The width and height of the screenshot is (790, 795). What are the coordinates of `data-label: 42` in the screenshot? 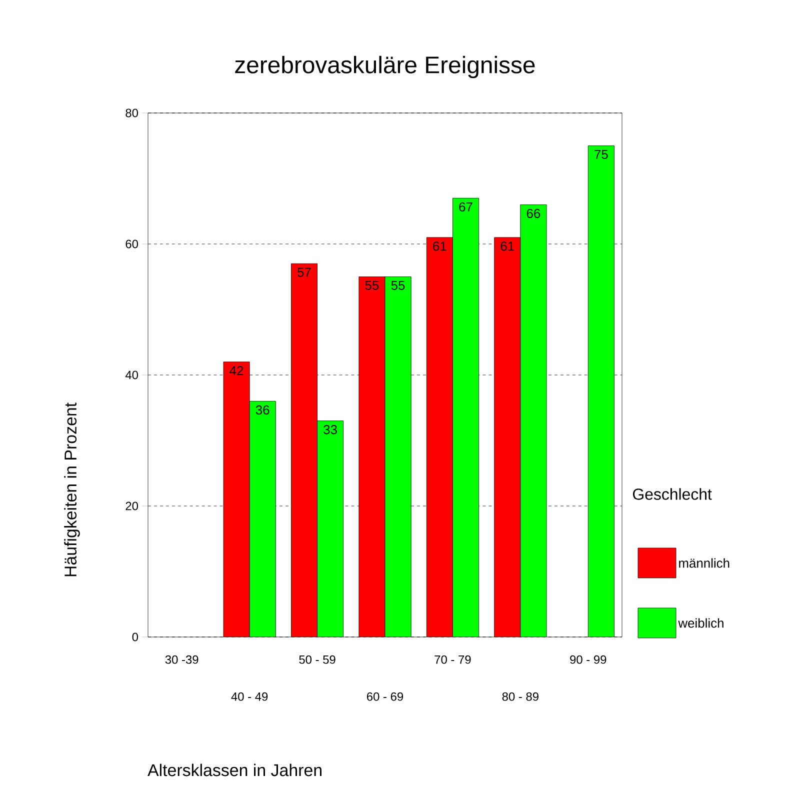 It's located at (237, 371).